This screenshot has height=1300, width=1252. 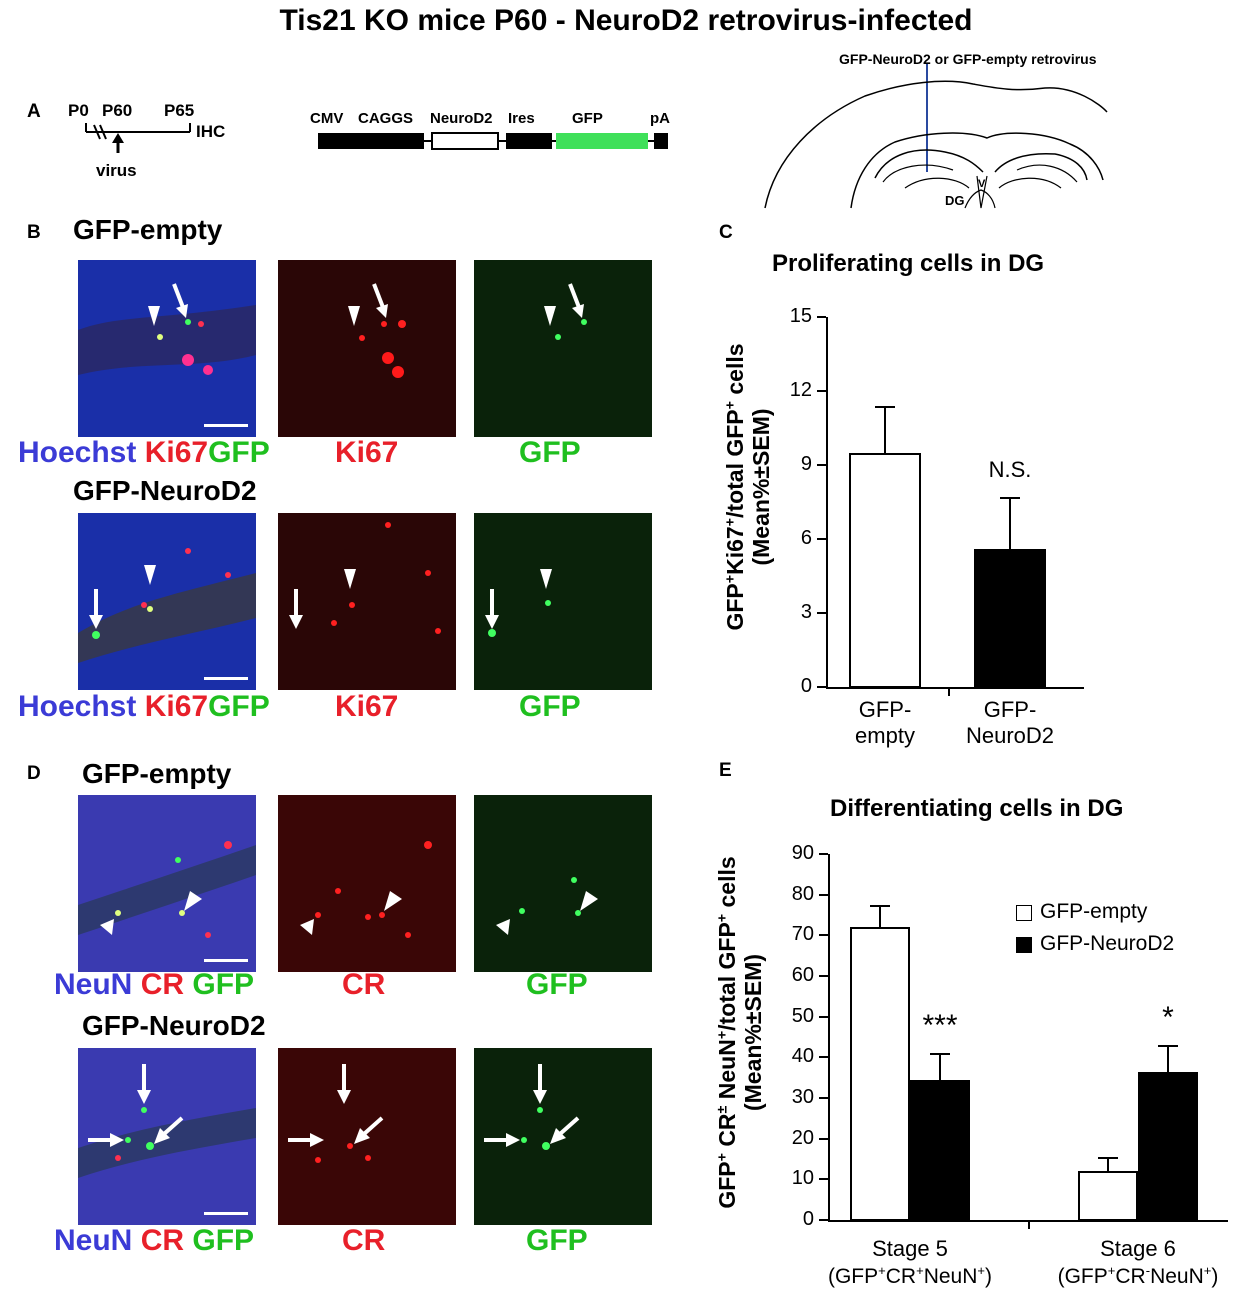 What do you see at coordinates (371, 141) in the screenshot?
I see `construct-block-cmv-caggs` at bounding box center [371, 141].